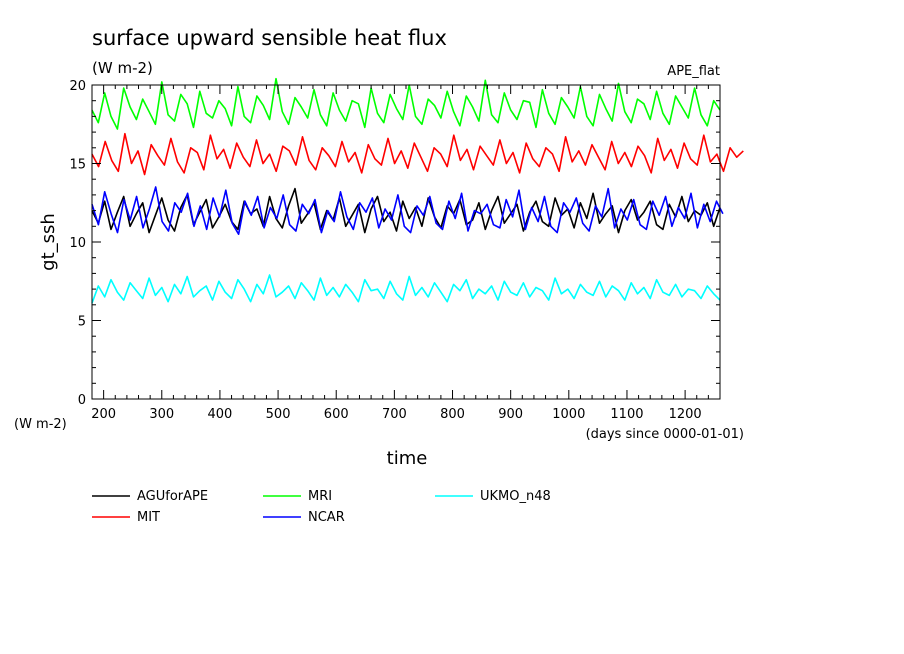 Image resolution: width=904 pixels, height=654 pixels. Describe the element at coordinates (693, 71) in the screenshot. I see `experiment-label: APE_flat` at that location.